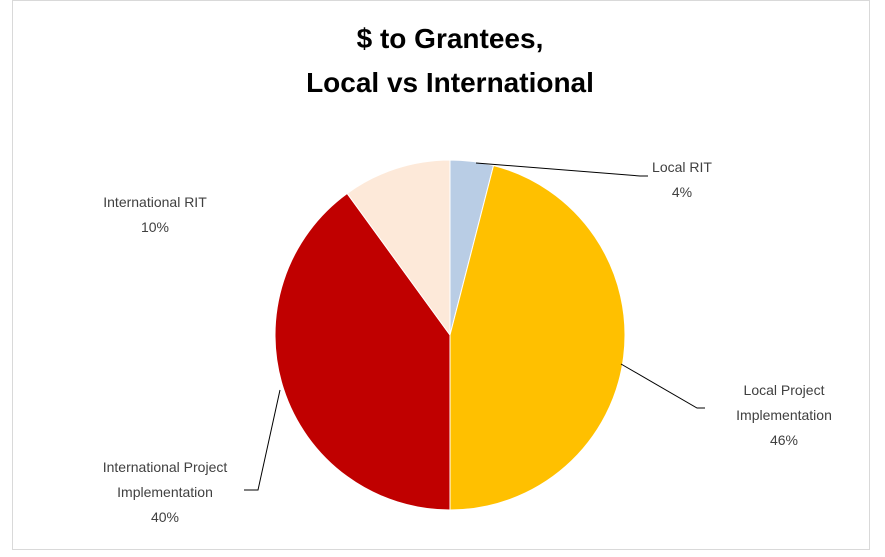 The image size is (885, 557). I want to click on data-label: International RIT 10%, so click(155, 215).